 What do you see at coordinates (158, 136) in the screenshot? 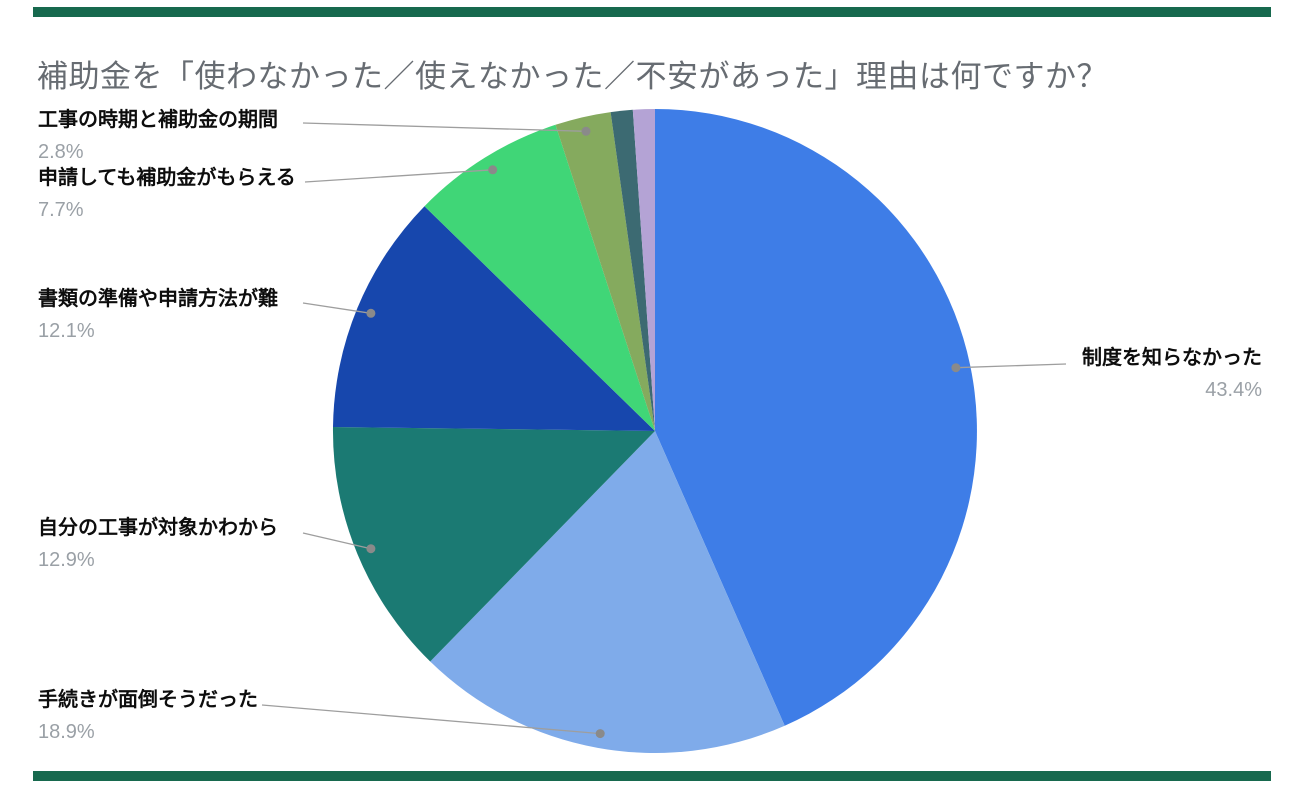
I see `callout-label: 工事の時期と補助金の期間 2.8%` at bounding box center [158, 136].